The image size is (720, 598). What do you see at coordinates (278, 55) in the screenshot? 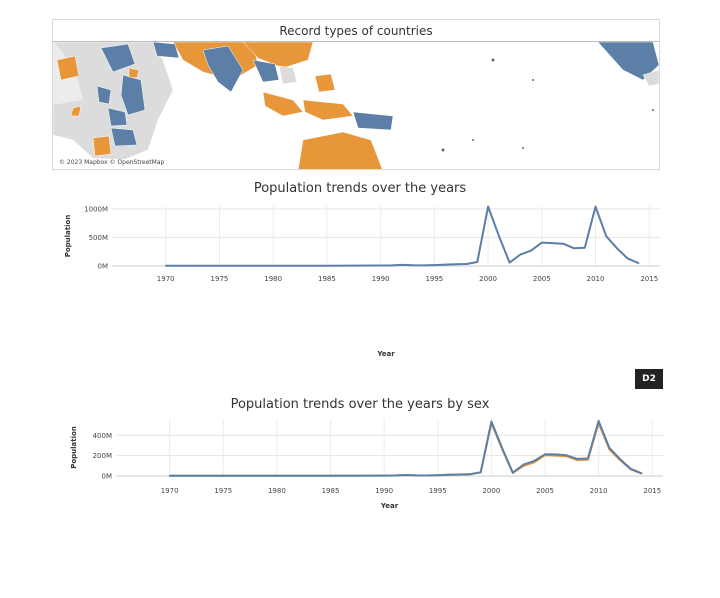
I see `country-orange-china` at bounding box center [278, 55].